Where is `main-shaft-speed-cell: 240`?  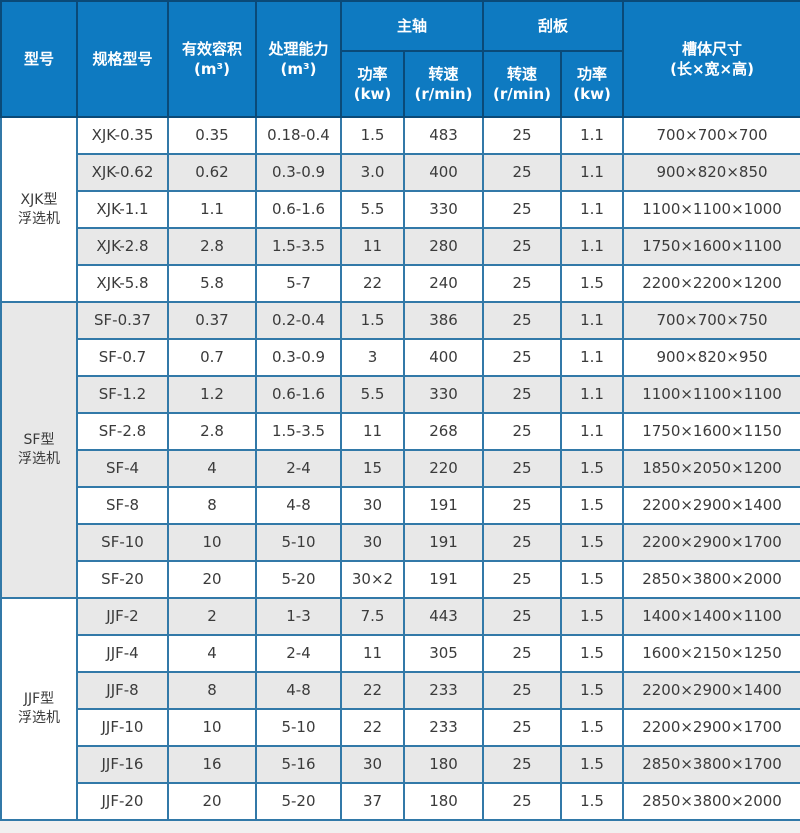
main-shaft-speed-cell: 240 is located at coordinates (443, 283).